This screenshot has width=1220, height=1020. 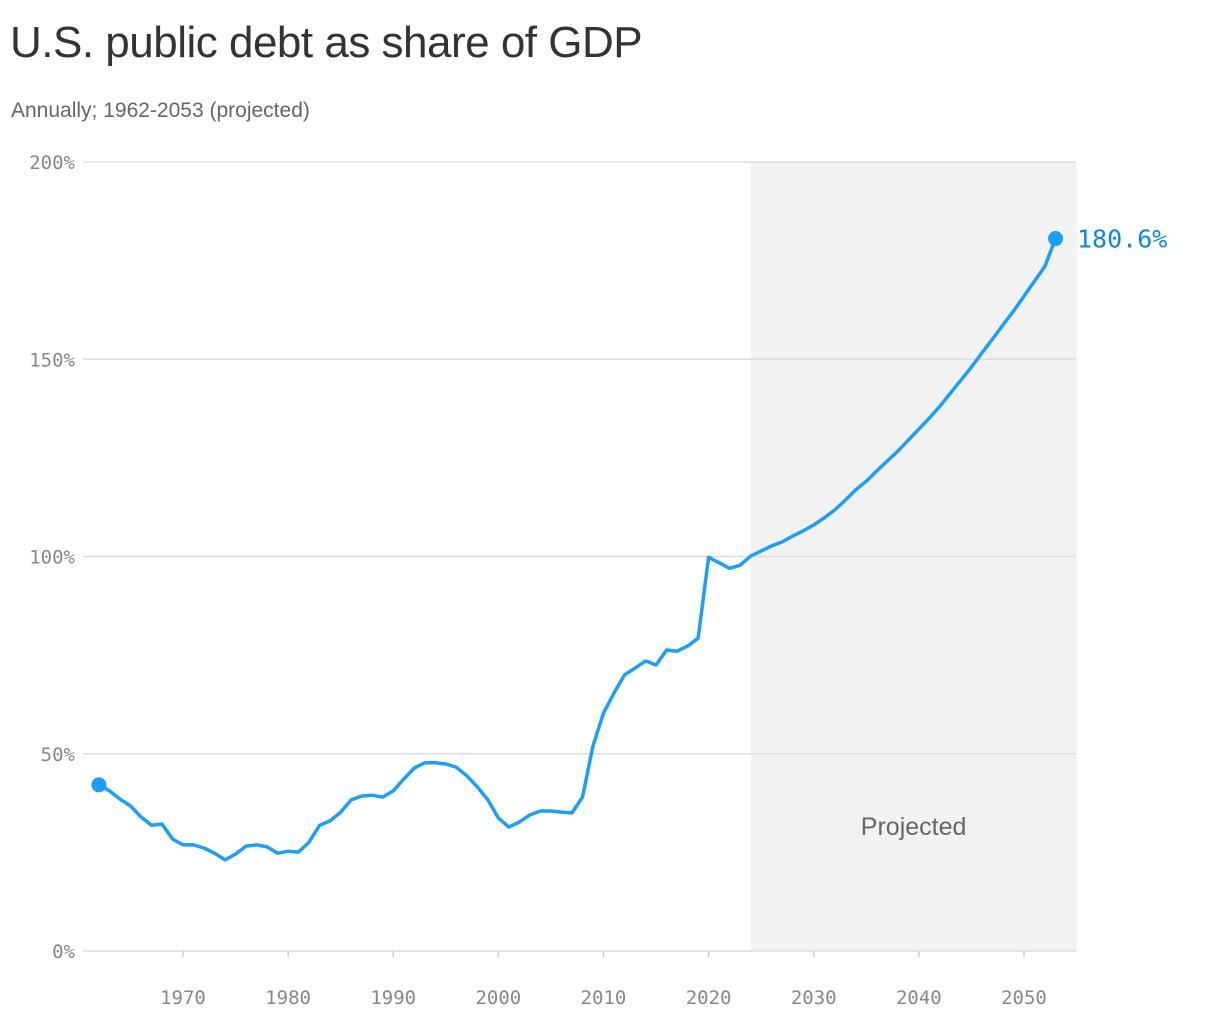 I want to click on x-tick-label: 2020, so click(x=709, y=998).